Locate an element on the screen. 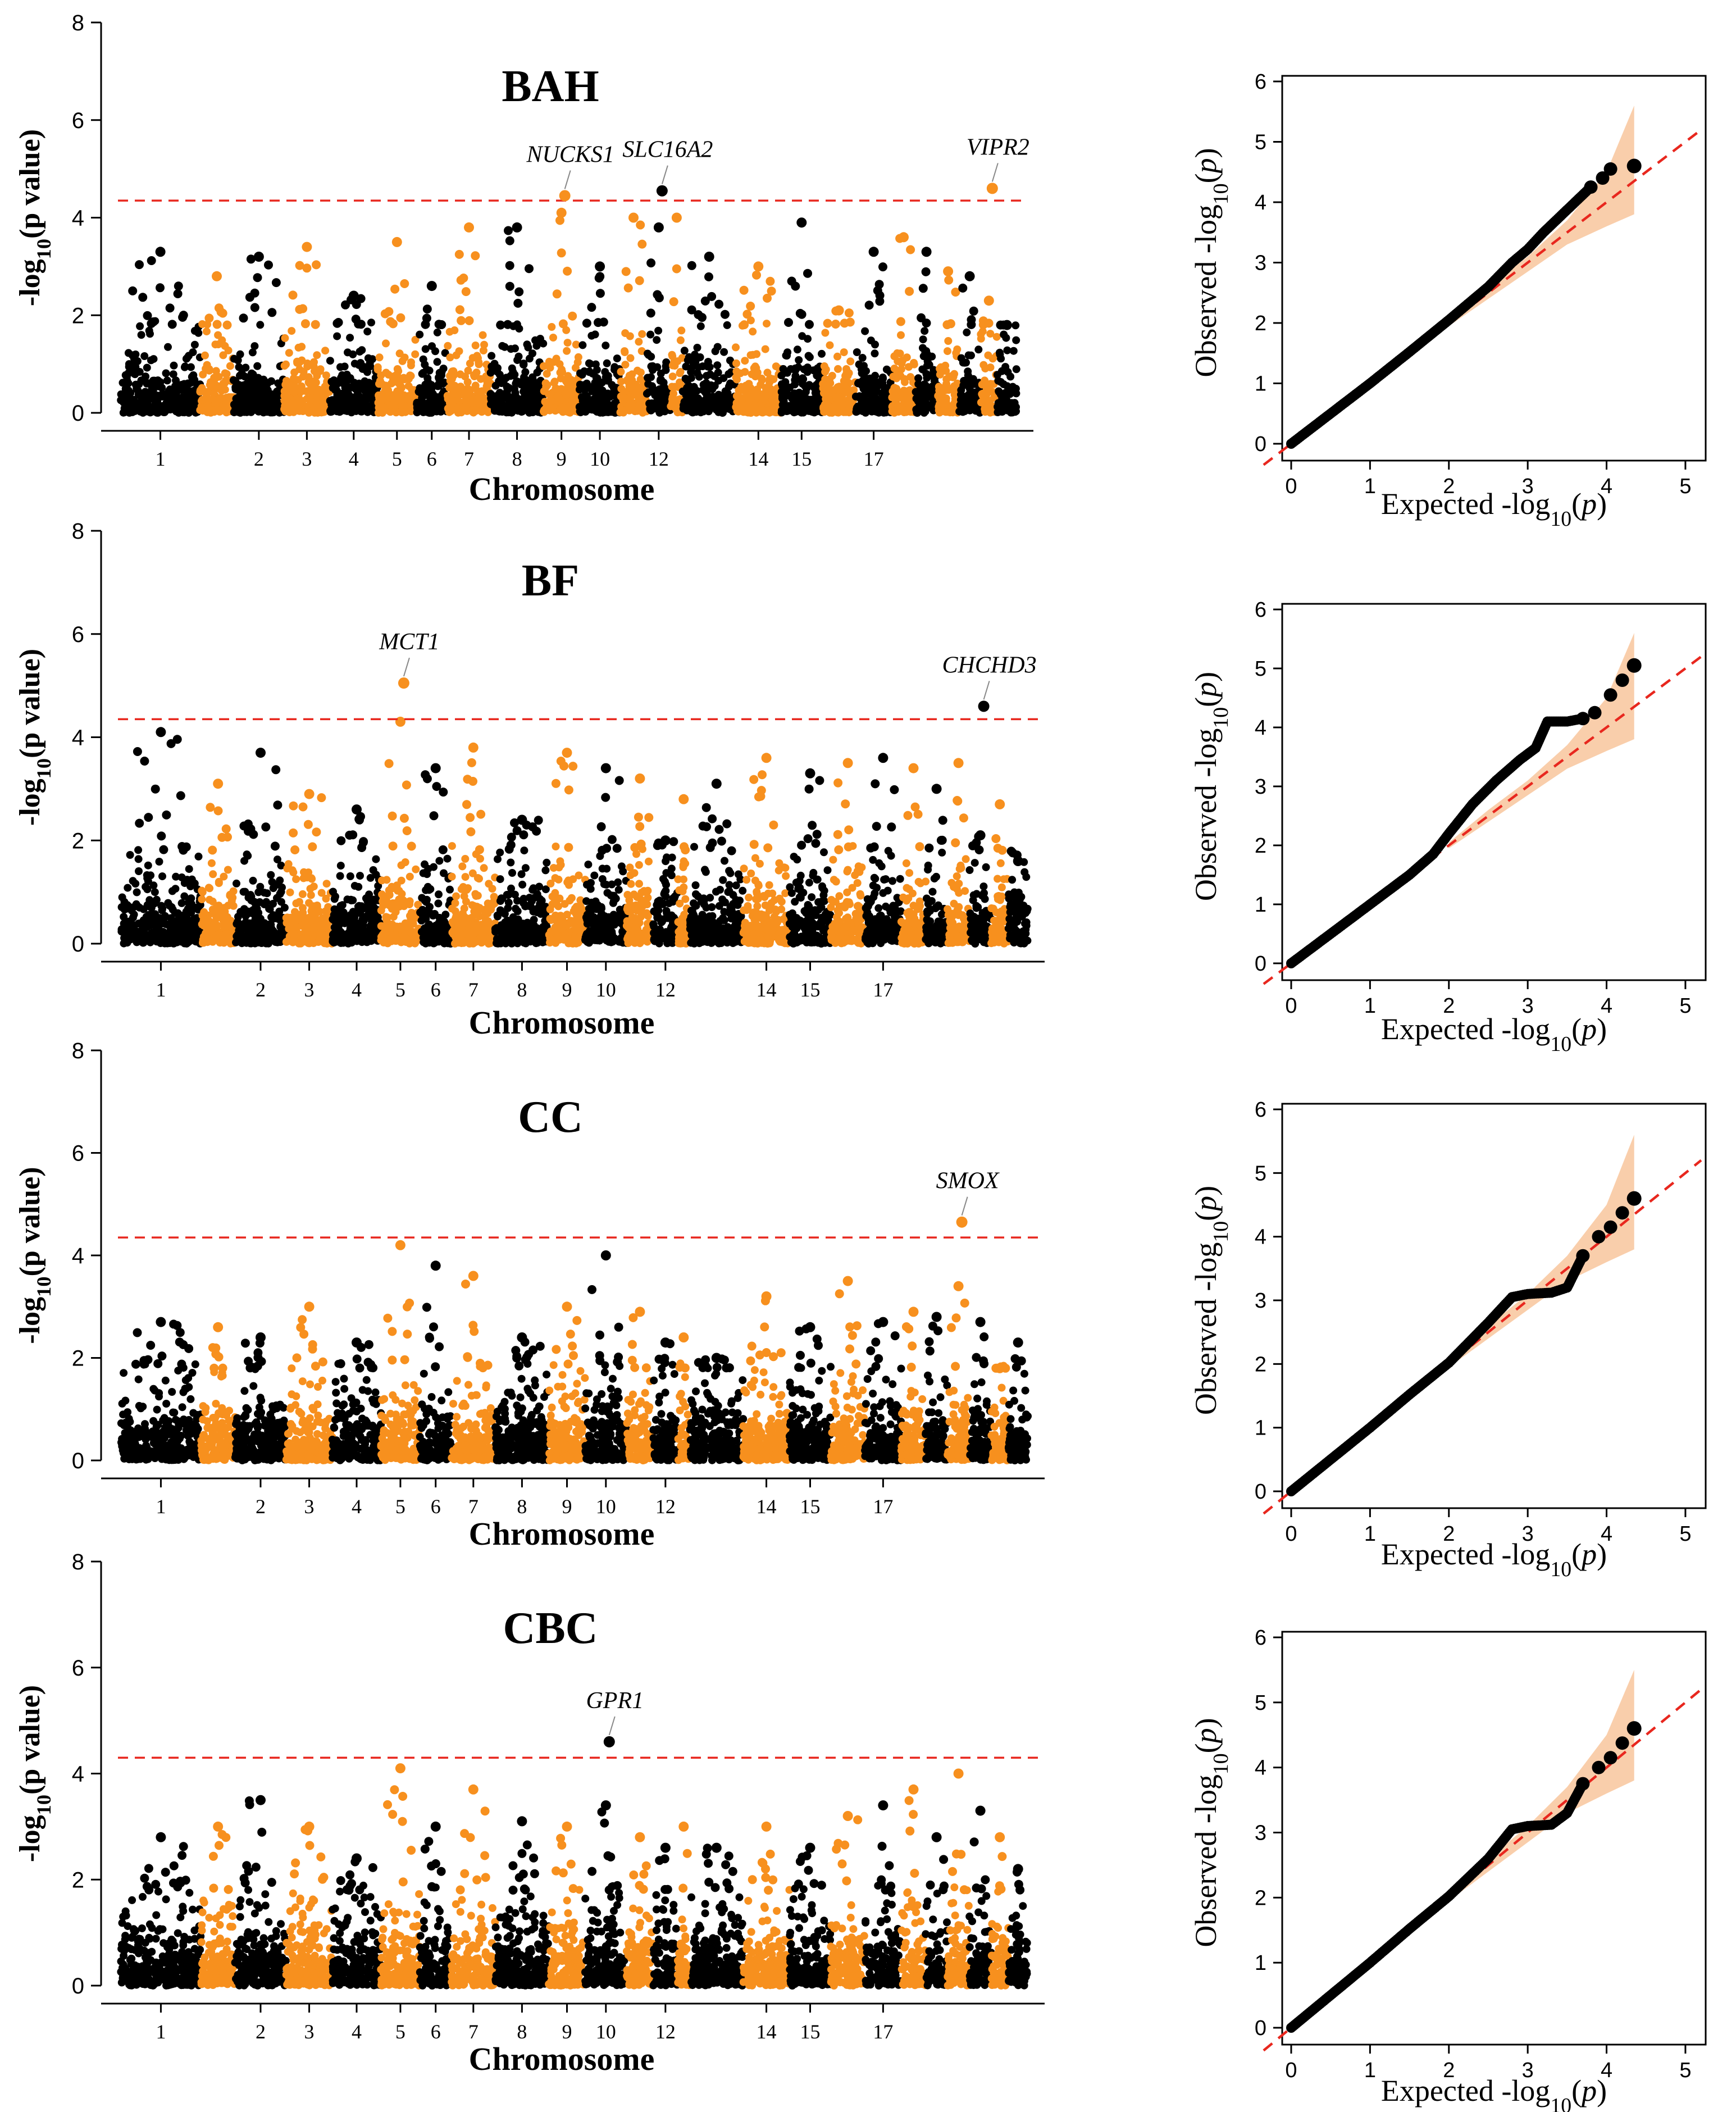 The image size is (1736, 2112). gene-label: SLC16A2 is located at coordinates (667, 150).